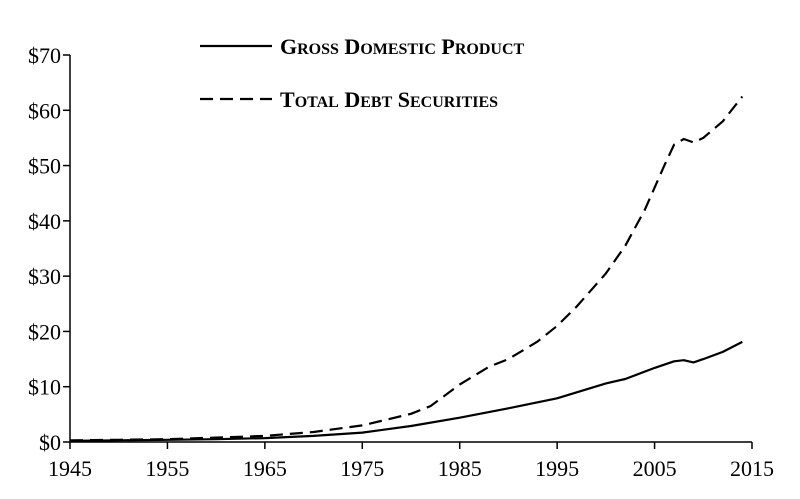  I want to click on y-tick-label: $20, so click(44, 331).